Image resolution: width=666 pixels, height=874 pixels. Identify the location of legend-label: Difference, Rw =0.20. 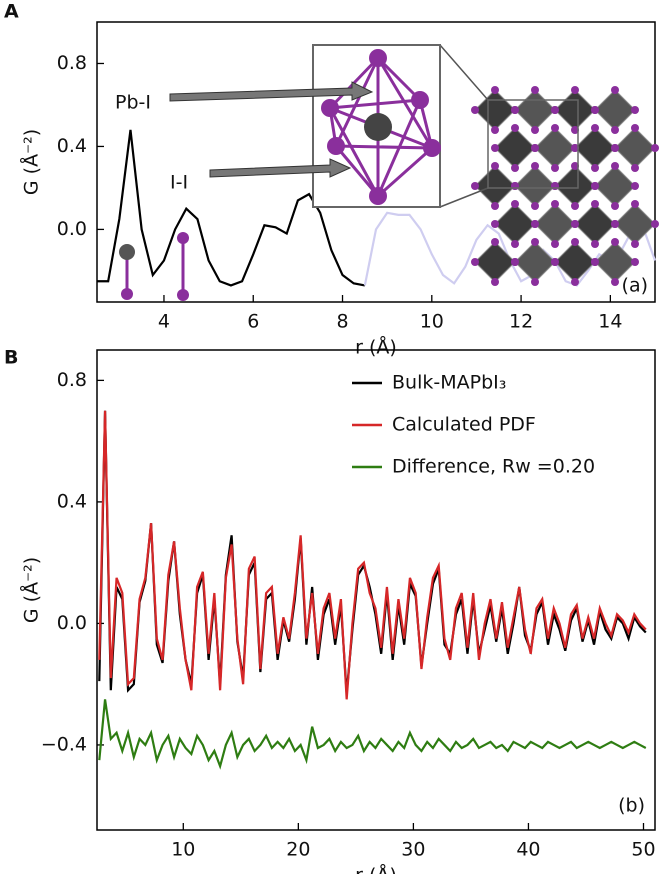
(493, 467).